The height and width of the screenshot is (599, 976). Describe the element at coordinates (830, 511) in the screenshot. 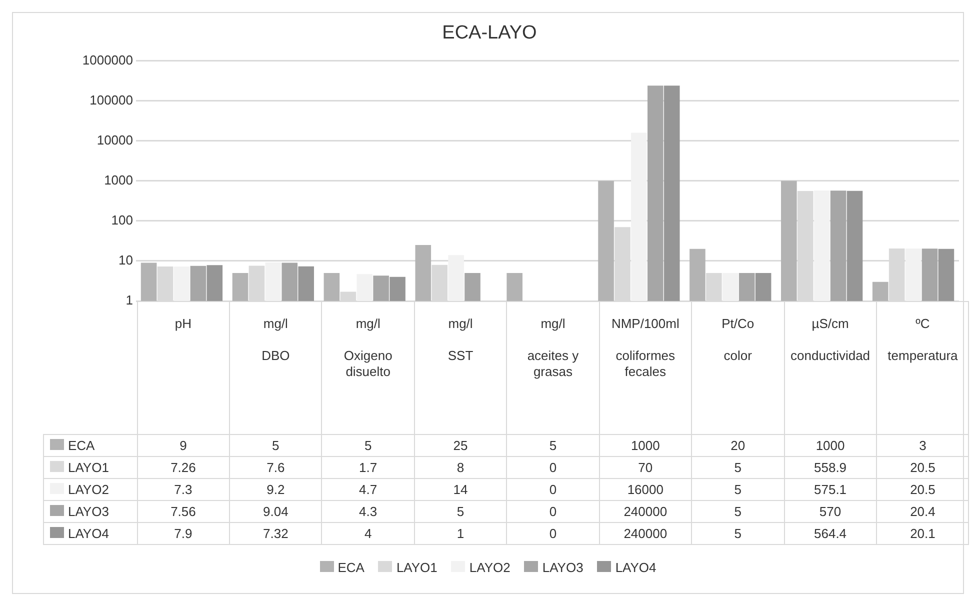

I see `data-label: 570` at that location.